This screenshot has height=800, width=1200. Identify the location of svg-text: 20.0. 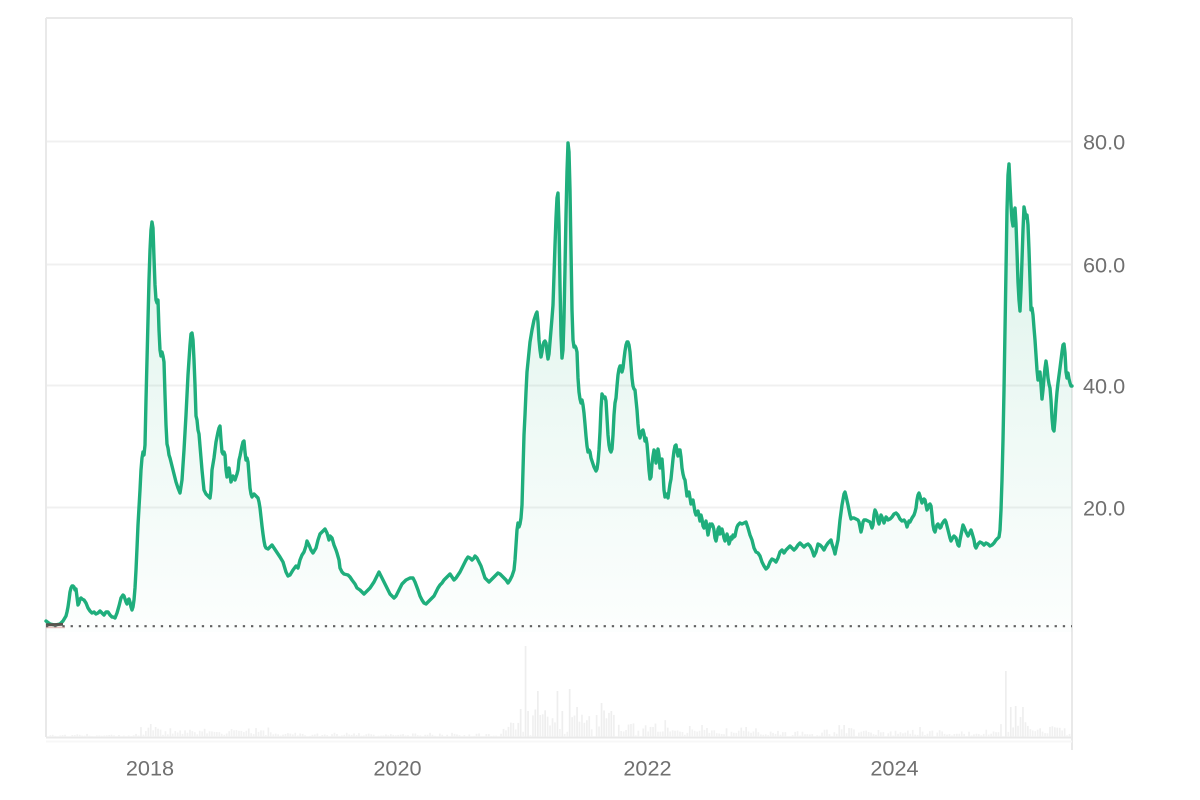
(1104, 508).